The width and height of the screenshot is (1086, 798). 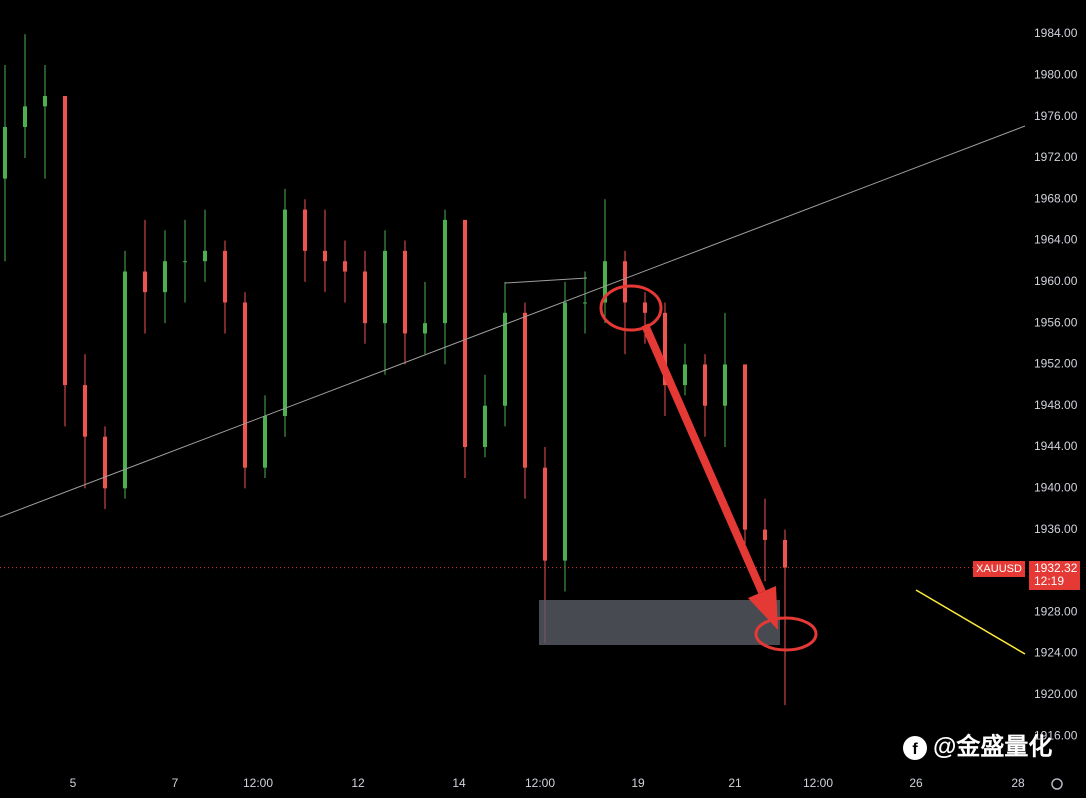 I want to click on arrow-head, so click(x=763, y=608).